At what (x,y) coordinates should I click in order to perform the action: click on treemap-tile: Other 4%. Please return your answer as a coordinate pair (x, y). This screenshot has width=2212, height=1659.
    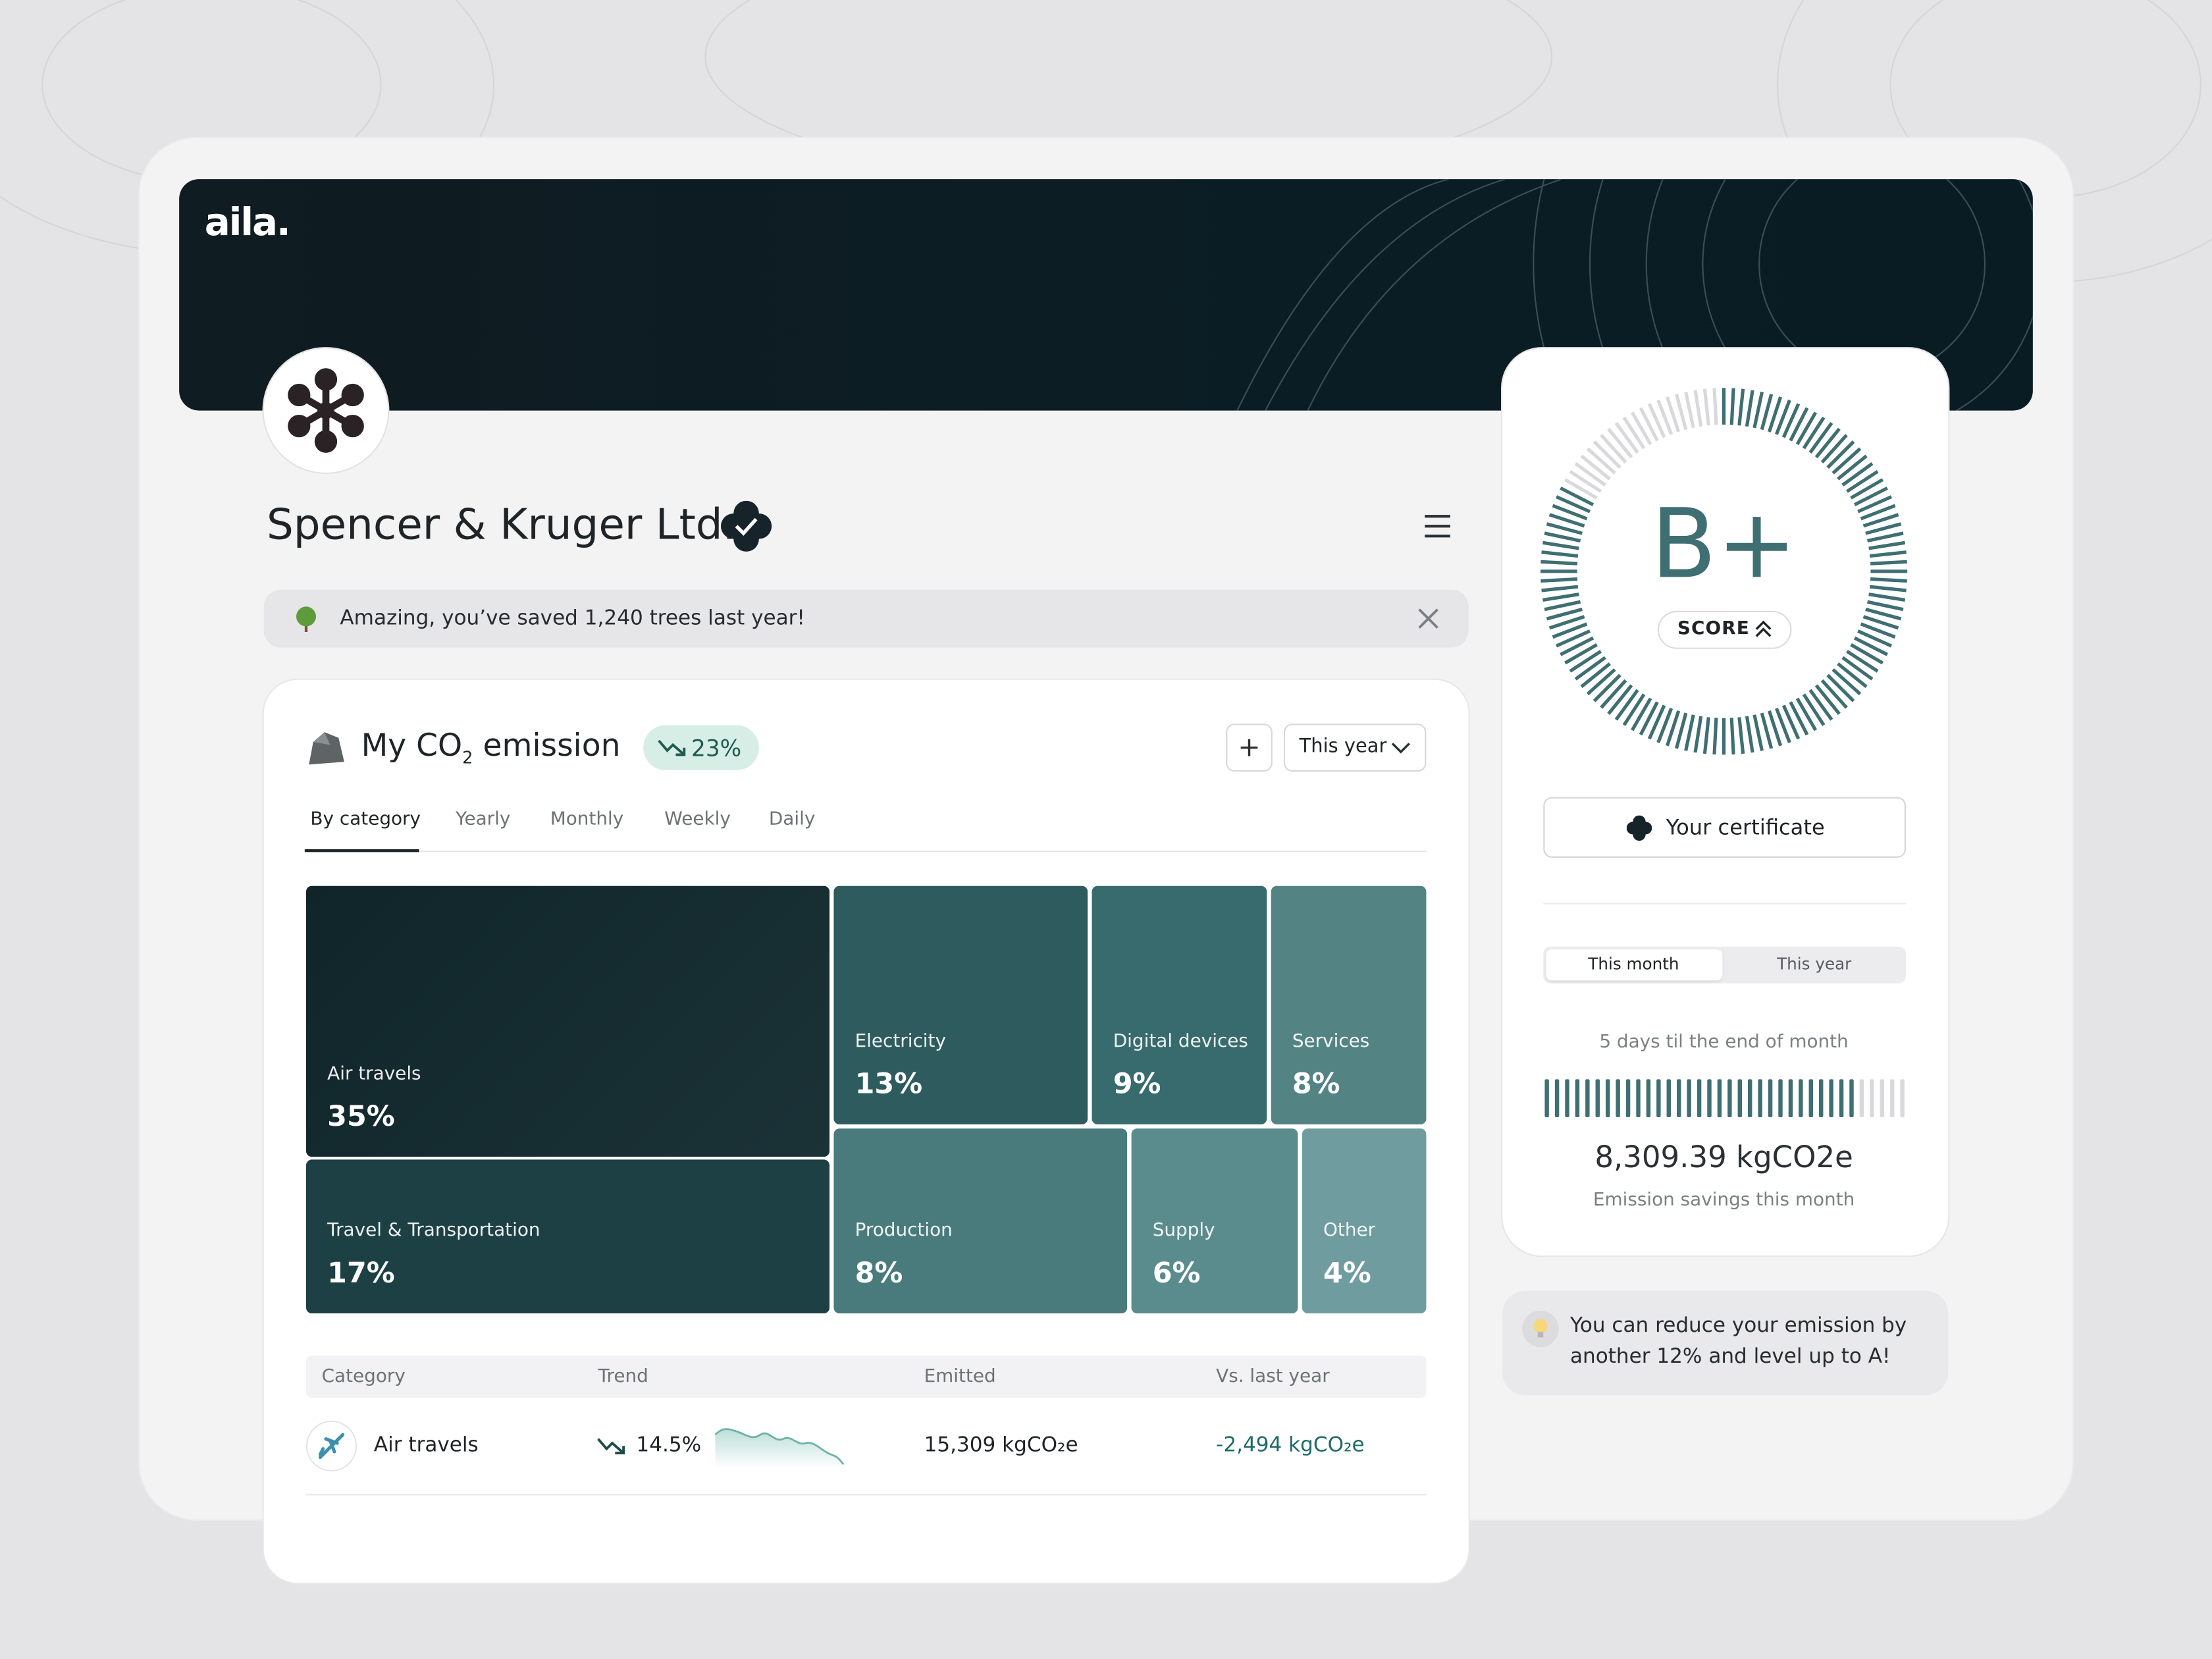
    Looking at the image, I should click on (1364, 1220).